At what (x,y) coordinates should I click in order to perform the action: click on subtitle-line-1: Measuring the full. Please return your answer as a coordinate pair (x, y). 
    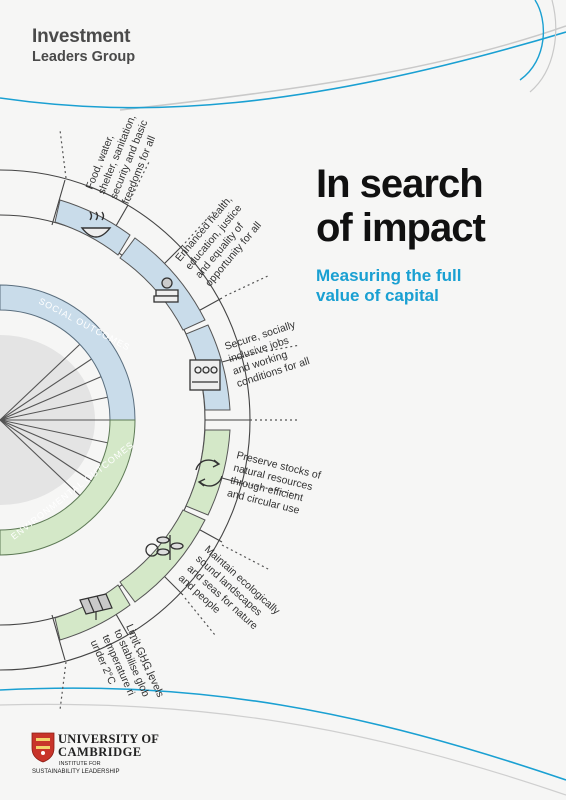
    Looking at the image, I should click on (389, 275).